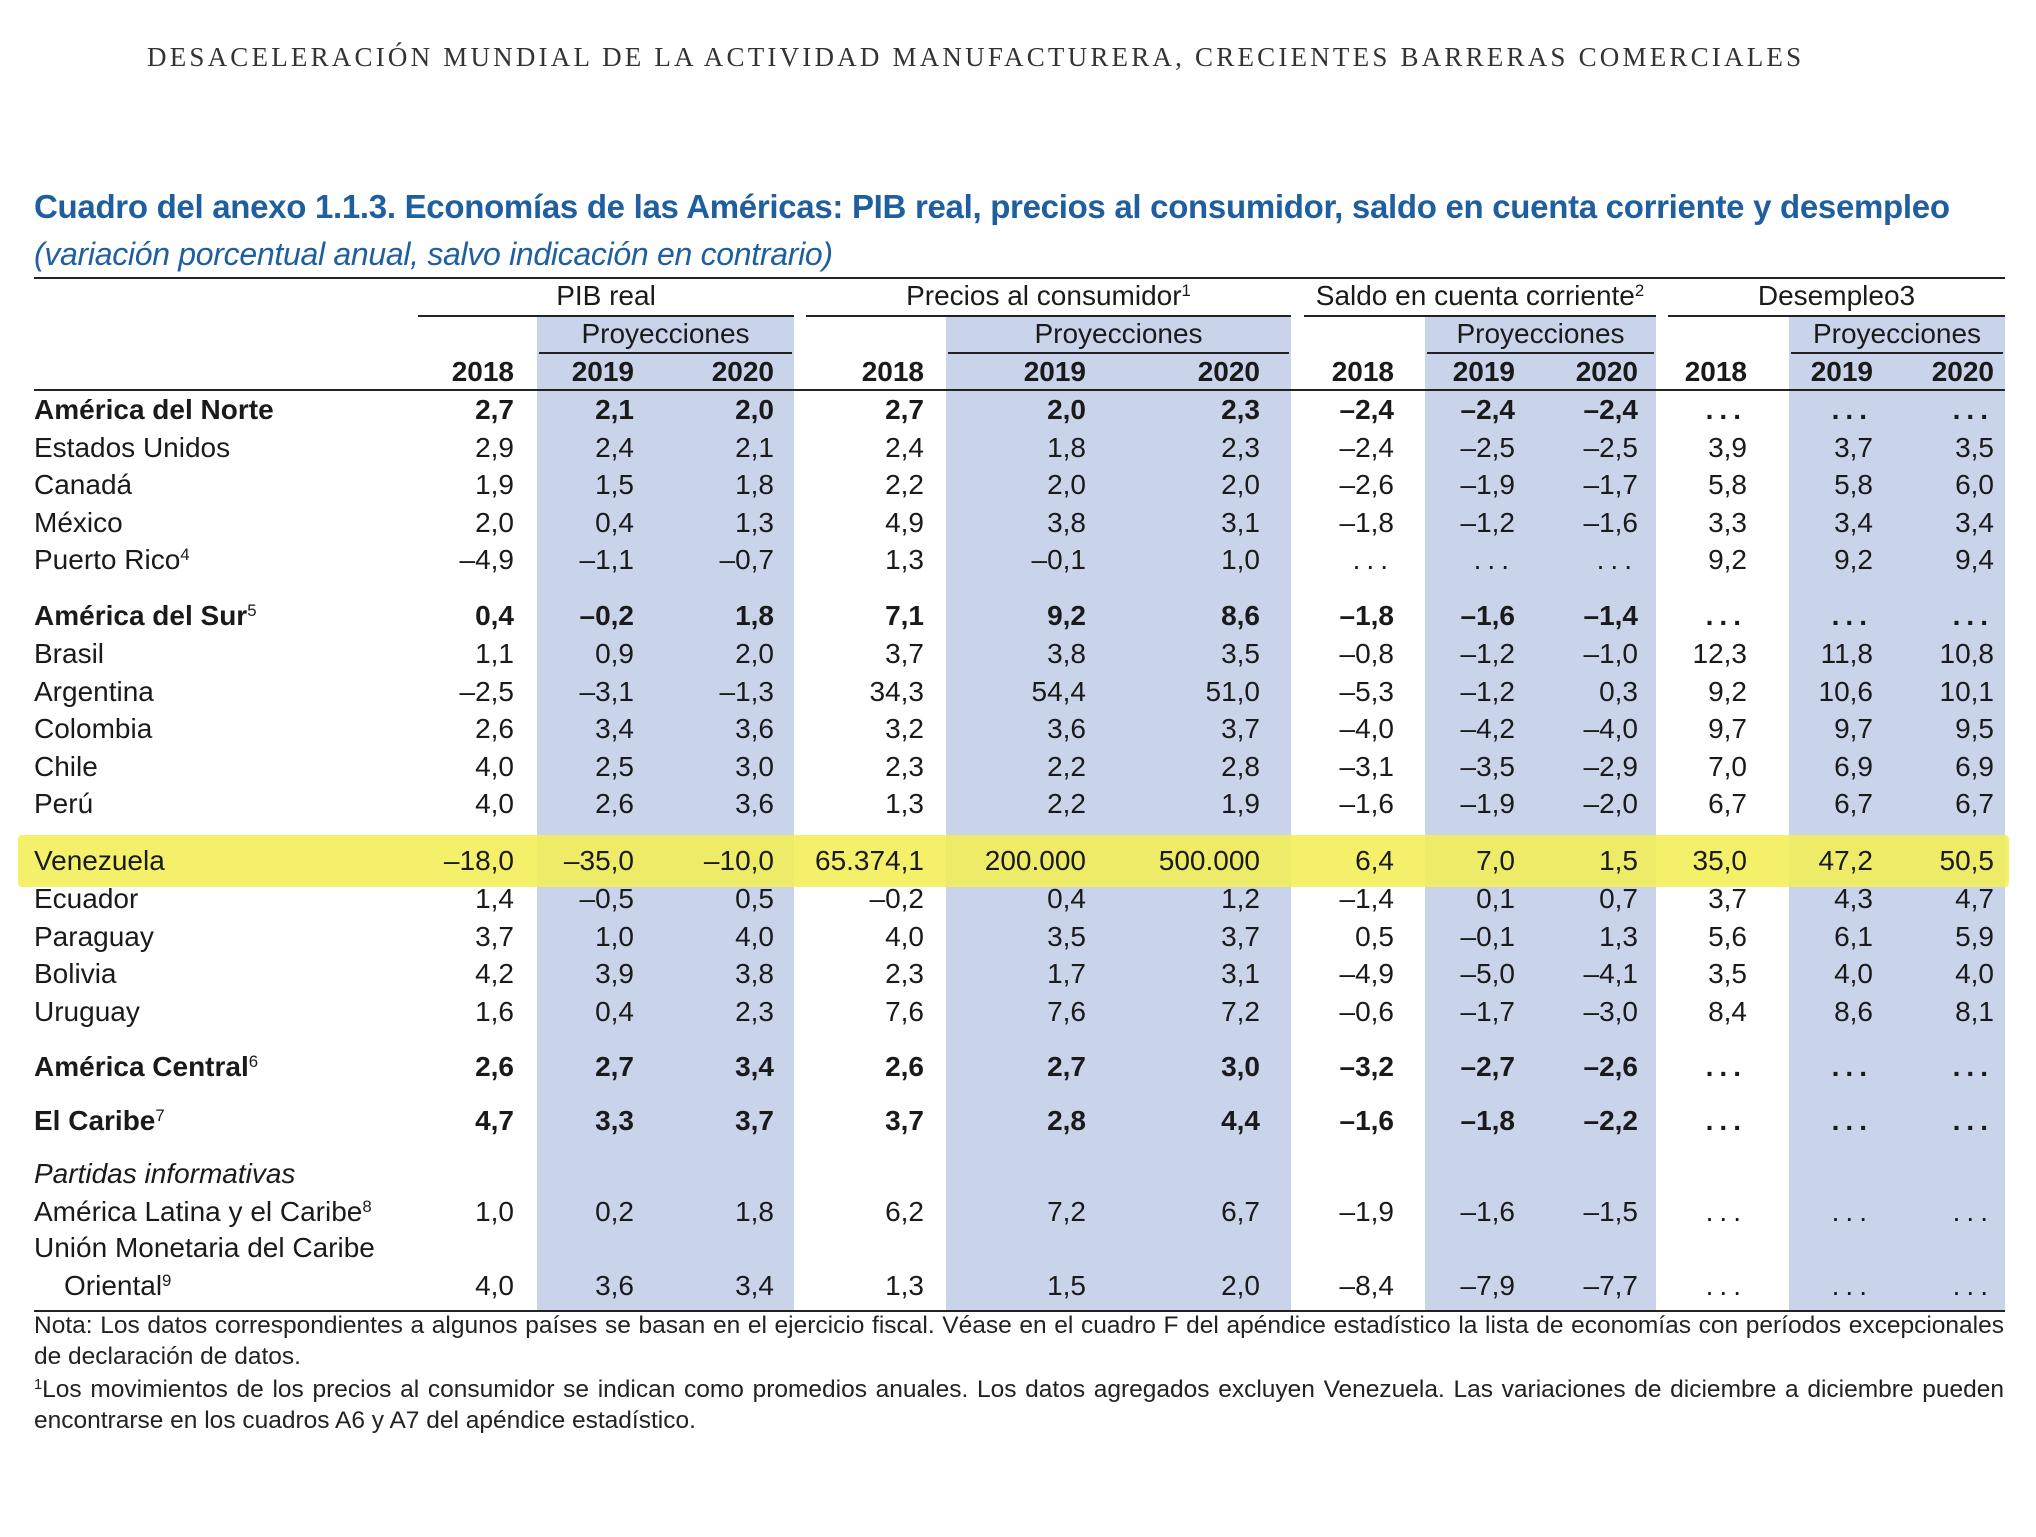  What do you see at coordinates (1897, 333) in the screenshot?
I see `projections-header: Proyecciones` at bounding box center [1897, 333].